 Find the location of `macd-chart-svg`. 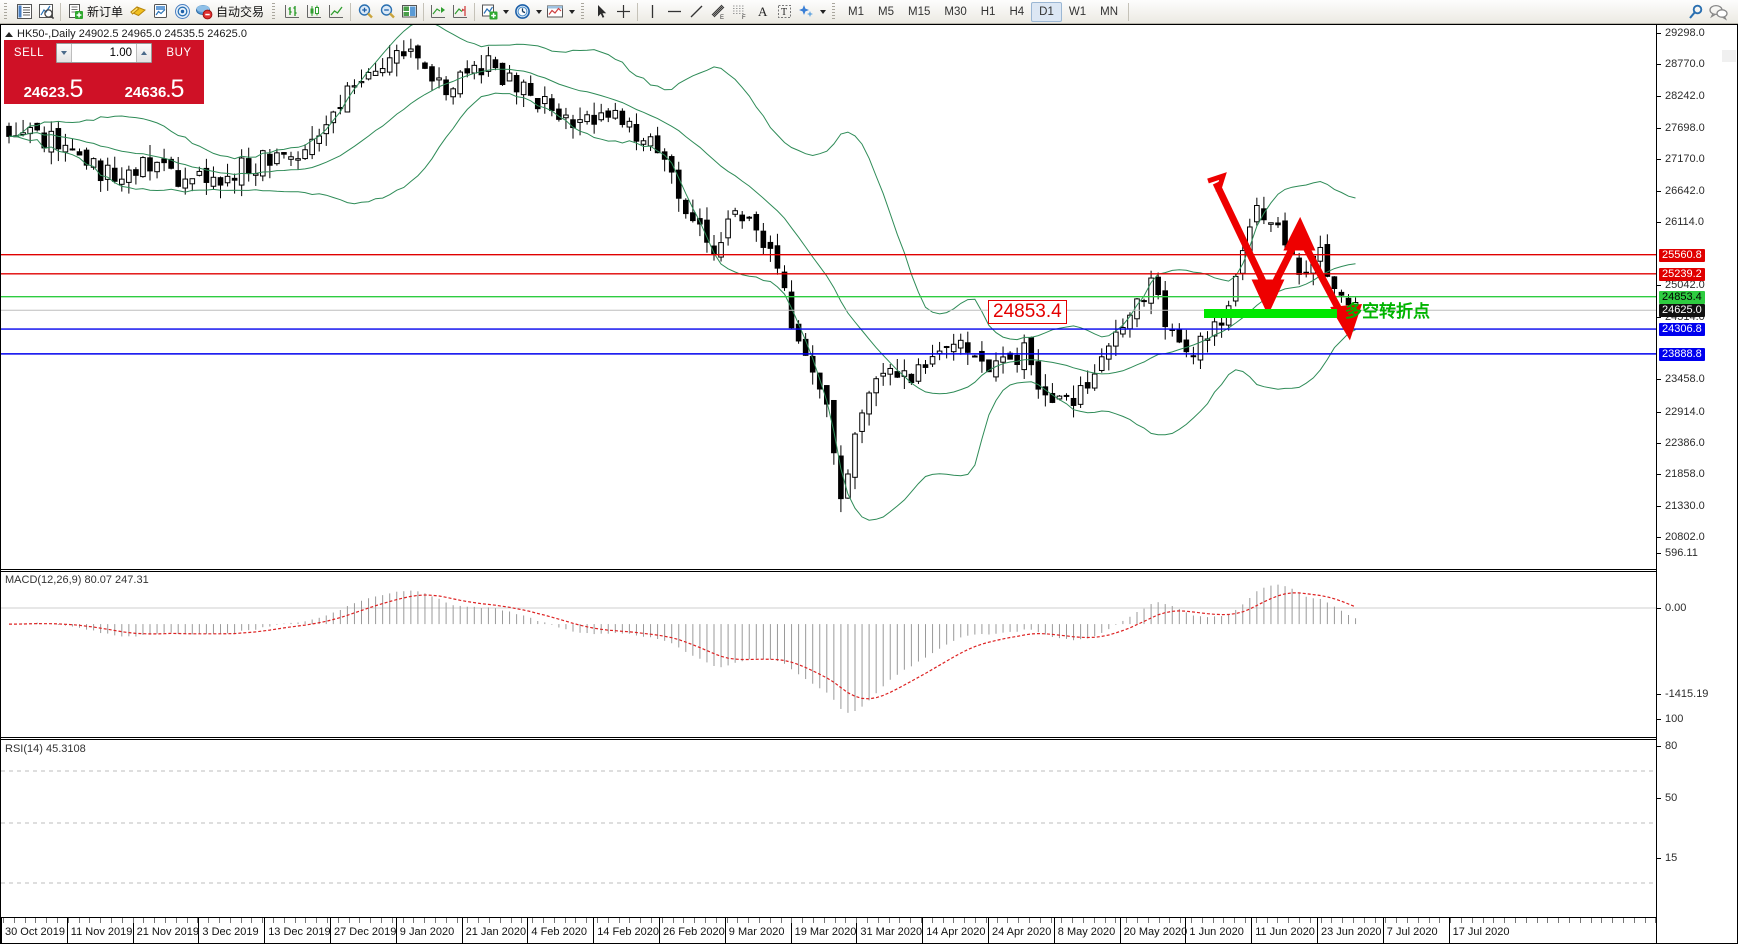

macd-chart-svg is located at coordinates (828, 648).